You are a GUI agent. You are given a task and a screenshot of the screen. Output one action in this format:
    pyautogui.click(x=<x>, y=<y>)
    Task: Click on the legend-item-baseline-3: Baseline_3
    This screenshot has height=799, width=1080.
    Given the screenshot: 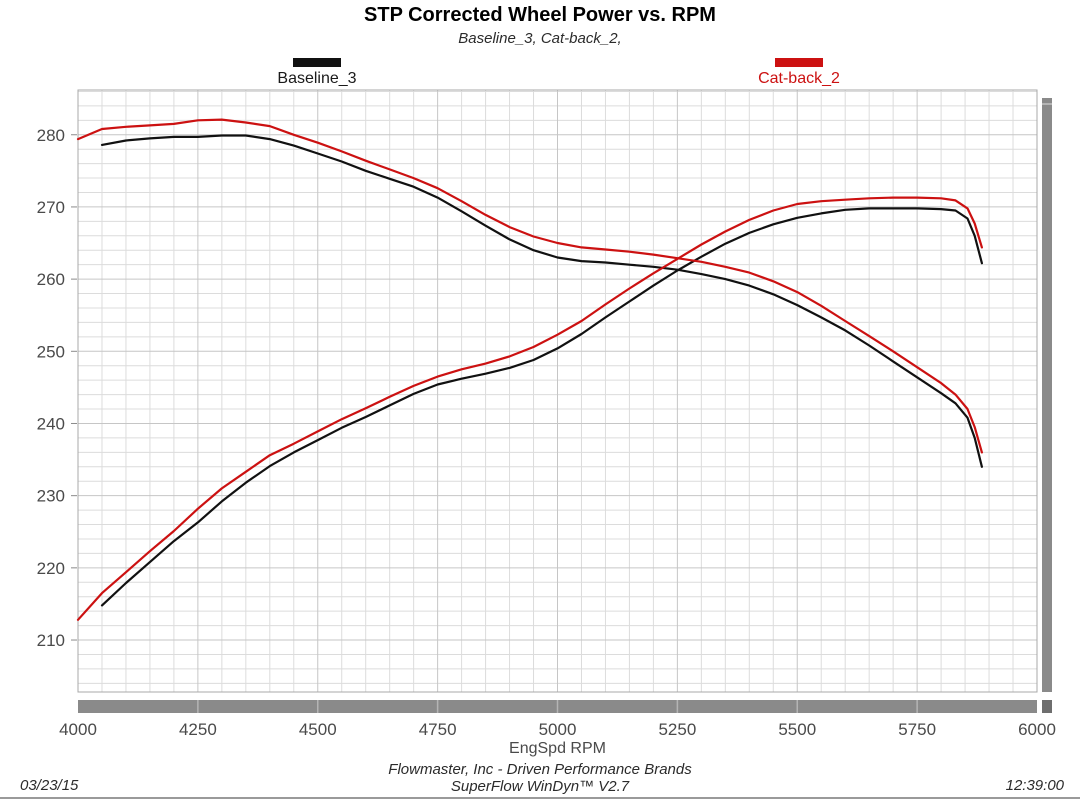 What is the action you would take?
    pyautogui.click(x=317, y=73)
    